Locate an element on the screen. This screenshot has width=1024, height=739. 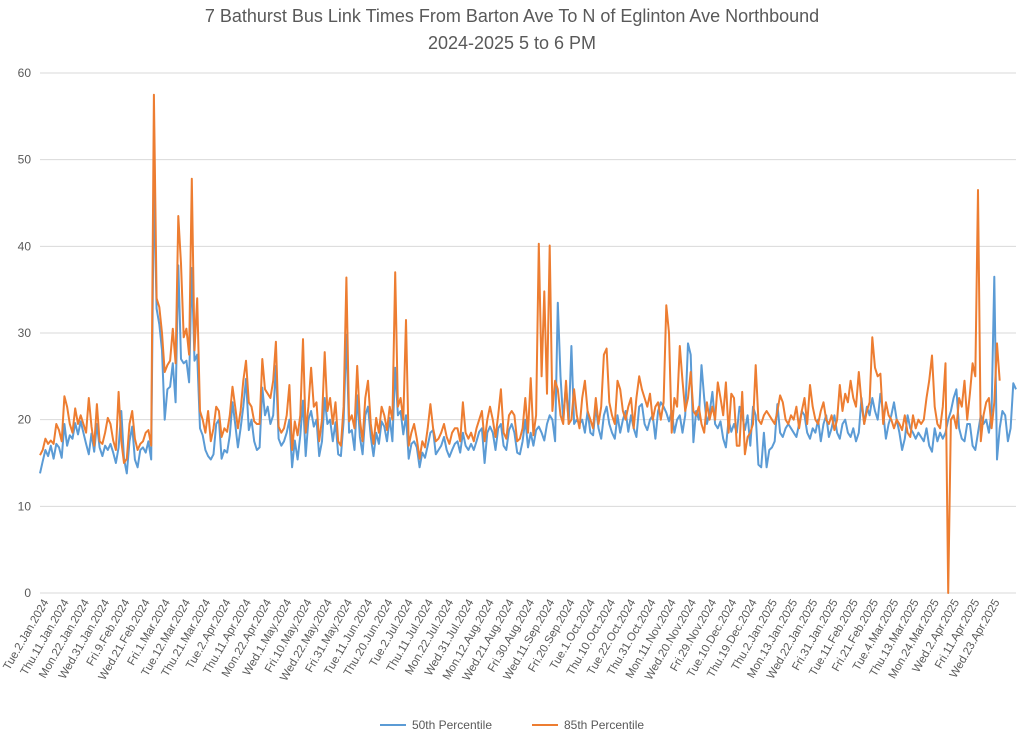
y-axis: 0 10 20 30 40 50 60 is located at coordinates (25, 333).